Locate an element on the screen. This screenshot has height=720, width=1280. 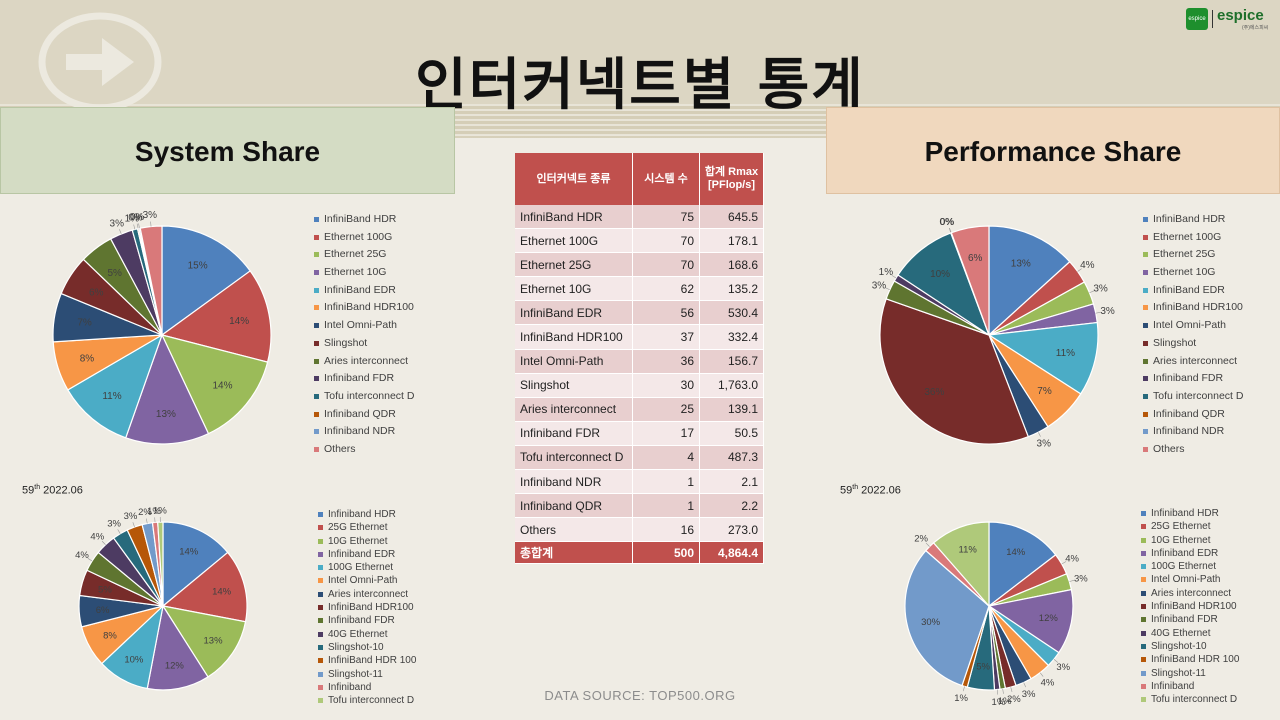
performance-share-59th-pie: 14%4%3%12%3%4%3%2%1%1%5%1%30%2%11% is located at coordinates (996, 614).